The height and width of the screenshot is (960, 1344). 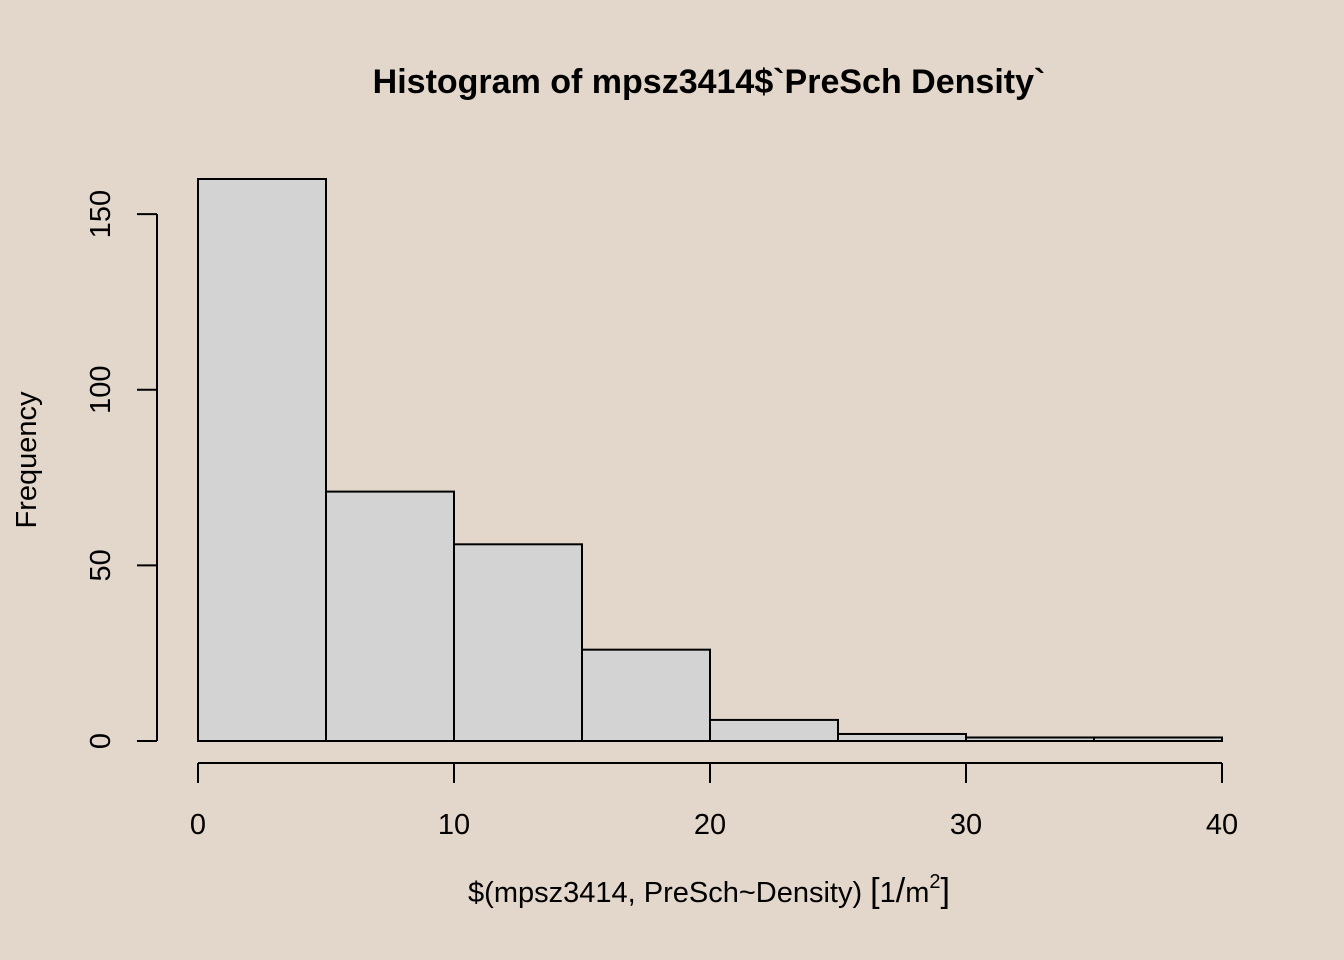 What do you see at coordinates (27, 460) in the screenshot?
I see `y-axis-label: Frequency` at bounding box center [27, 460].